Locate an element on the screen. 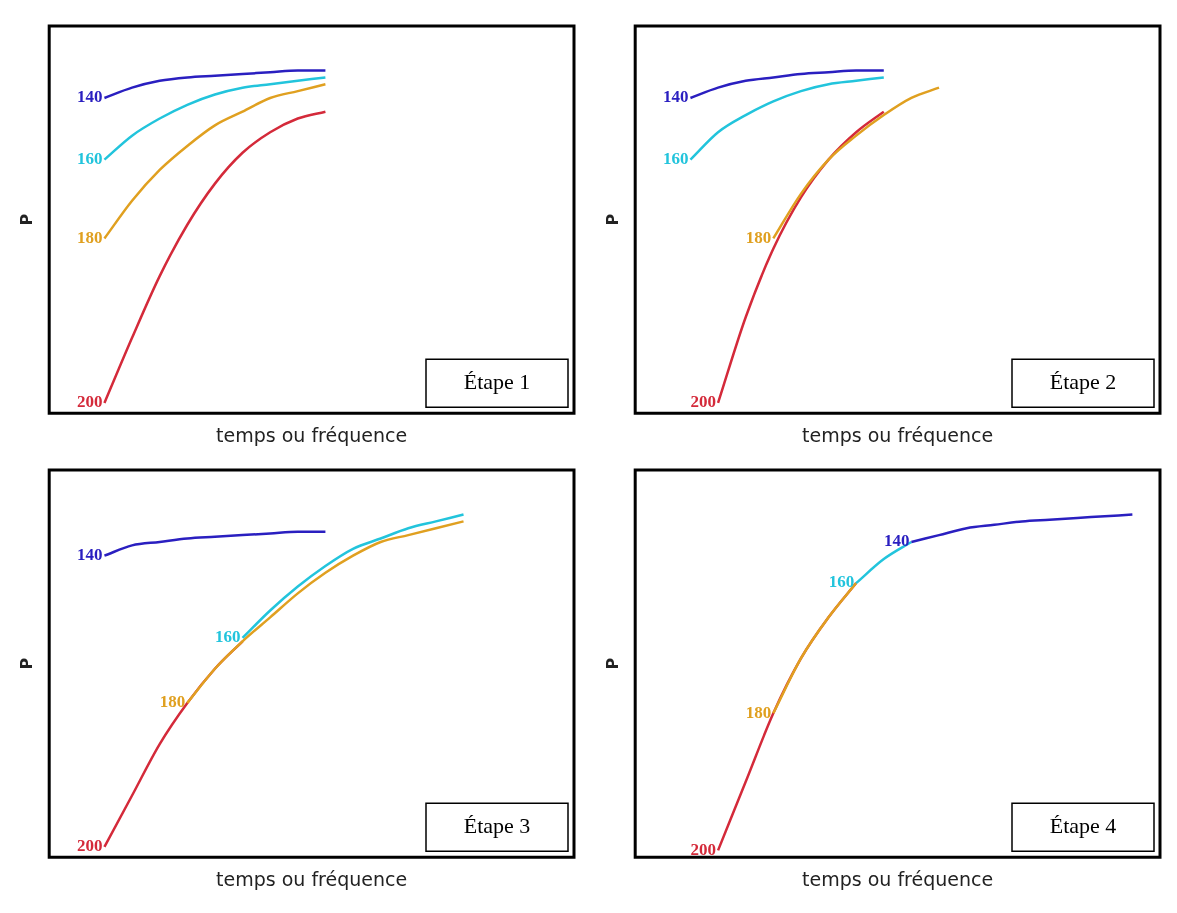 The width and height of the screenshot is (1177, 913). annotation: Étape 4 is located at coordinates (1083, 825).